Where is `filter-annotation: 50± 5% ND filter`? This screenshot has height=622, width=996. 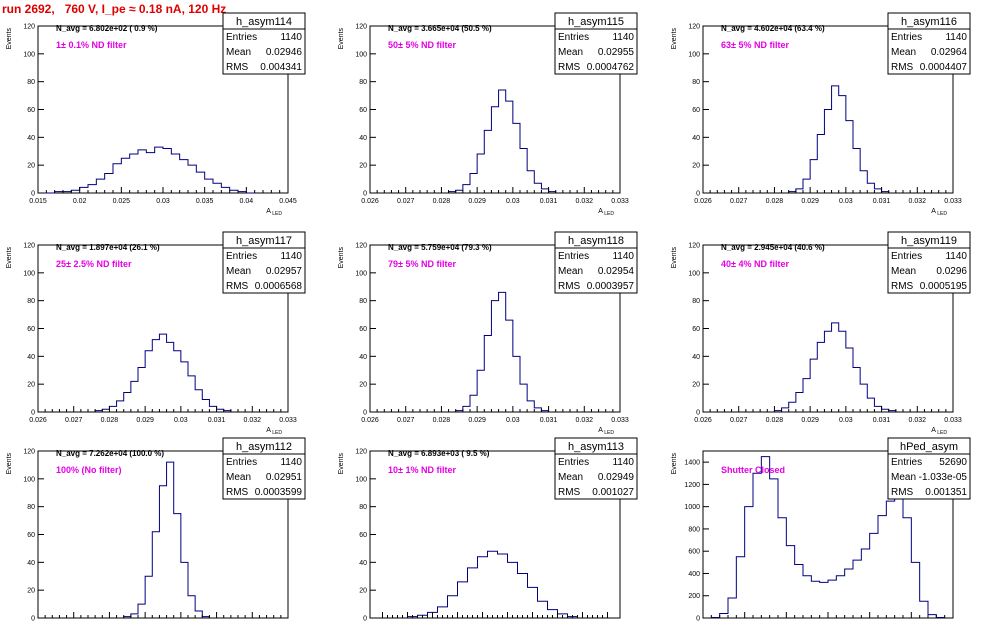
filter-annotation: 50± 5% ND filter is located at coordinates (422, 45).